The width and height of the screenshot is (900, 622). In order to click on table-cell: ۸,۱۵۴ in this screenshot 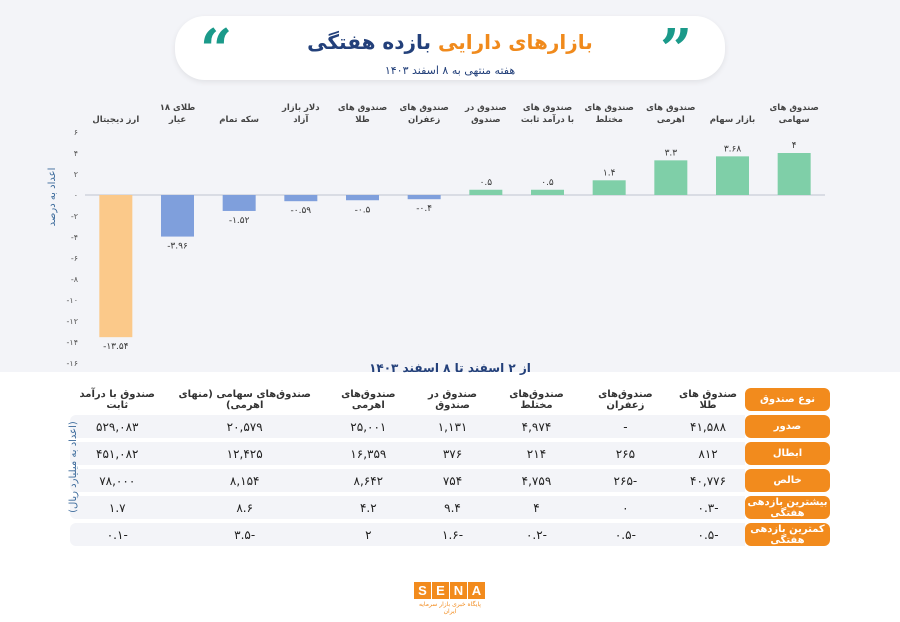, I will do `click(244, 480)`.